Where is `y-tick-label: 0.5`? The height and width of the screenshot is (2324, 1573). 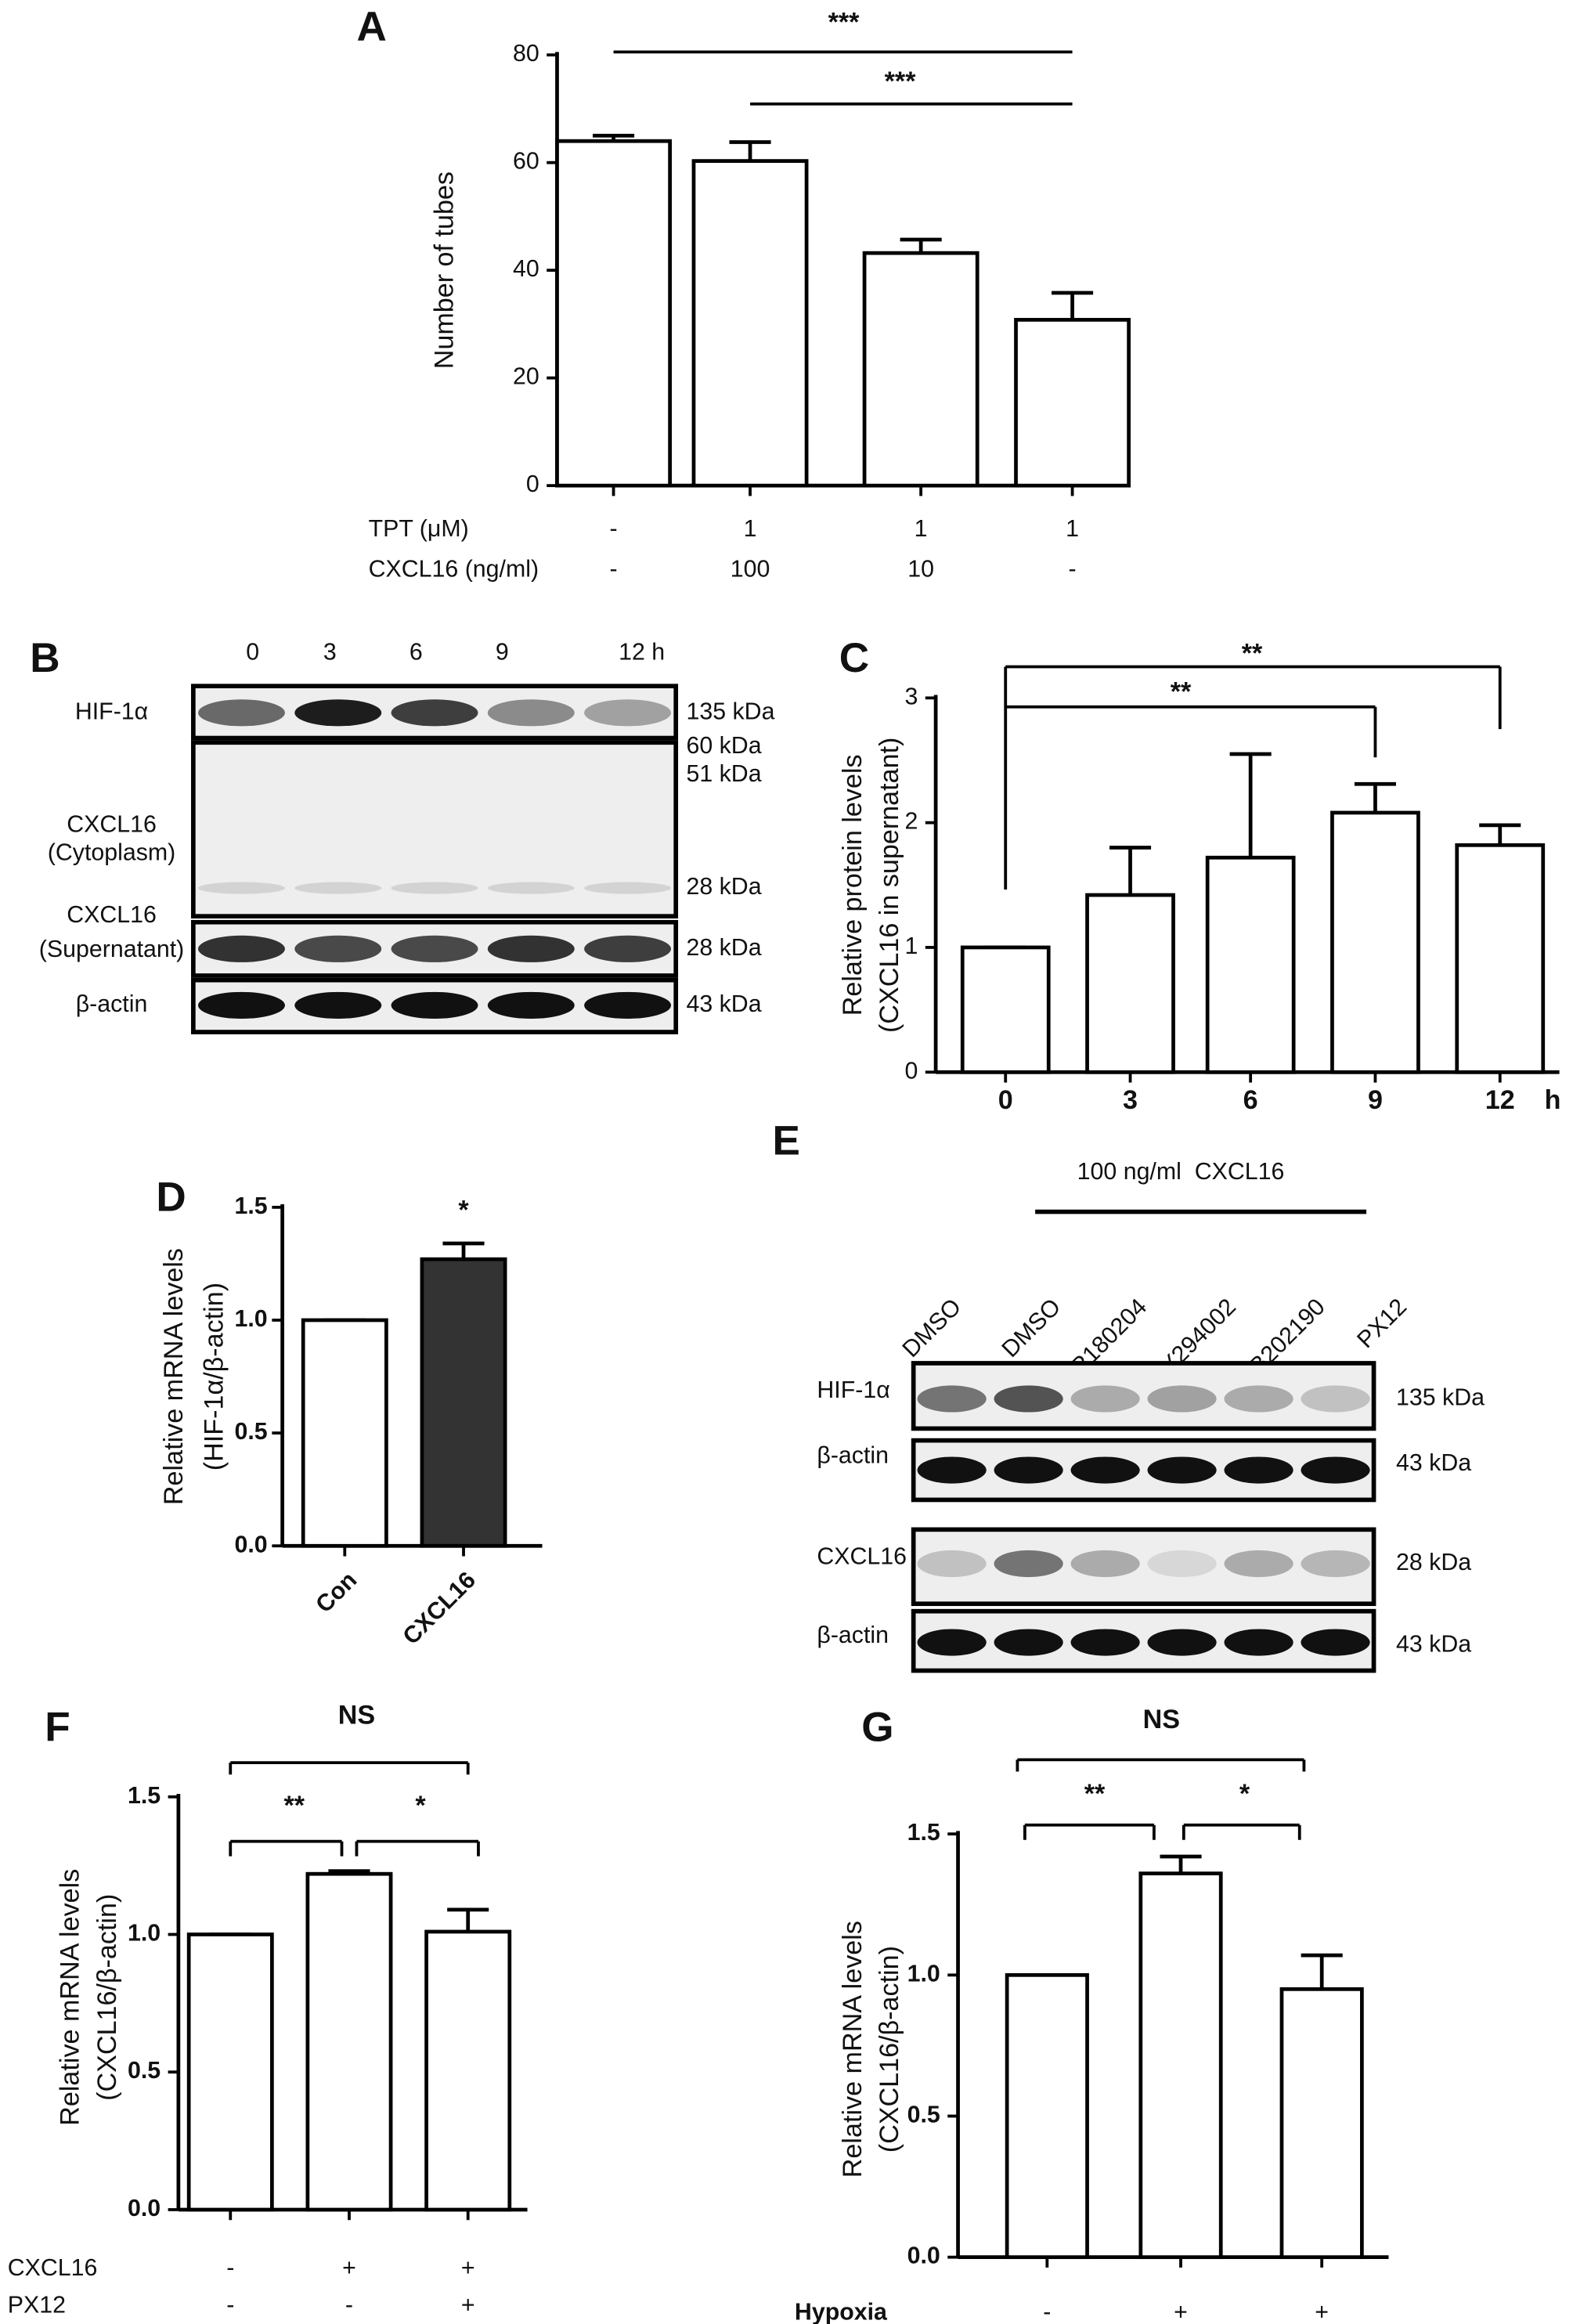 y-tick-label: 0.5 is located at coordinates (252, 1432).